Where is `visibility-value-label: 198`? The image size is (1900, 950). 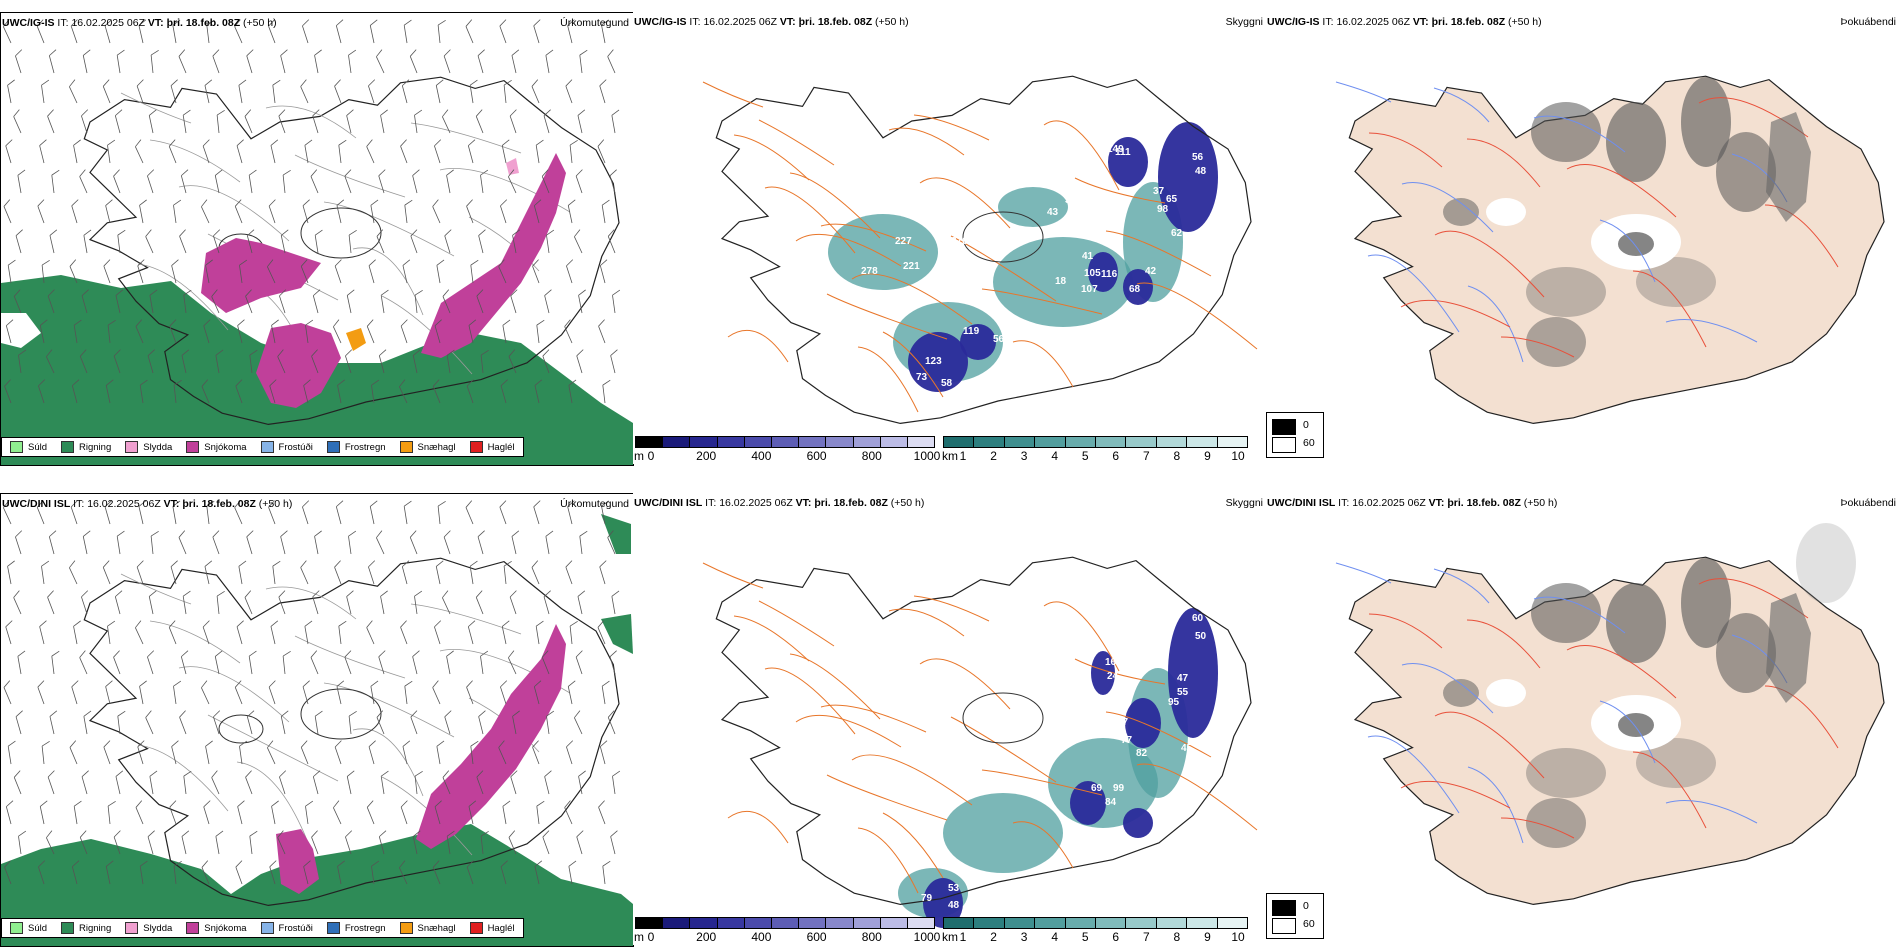 visibility-value-label: 198 is located at coordinates (1113, 633).